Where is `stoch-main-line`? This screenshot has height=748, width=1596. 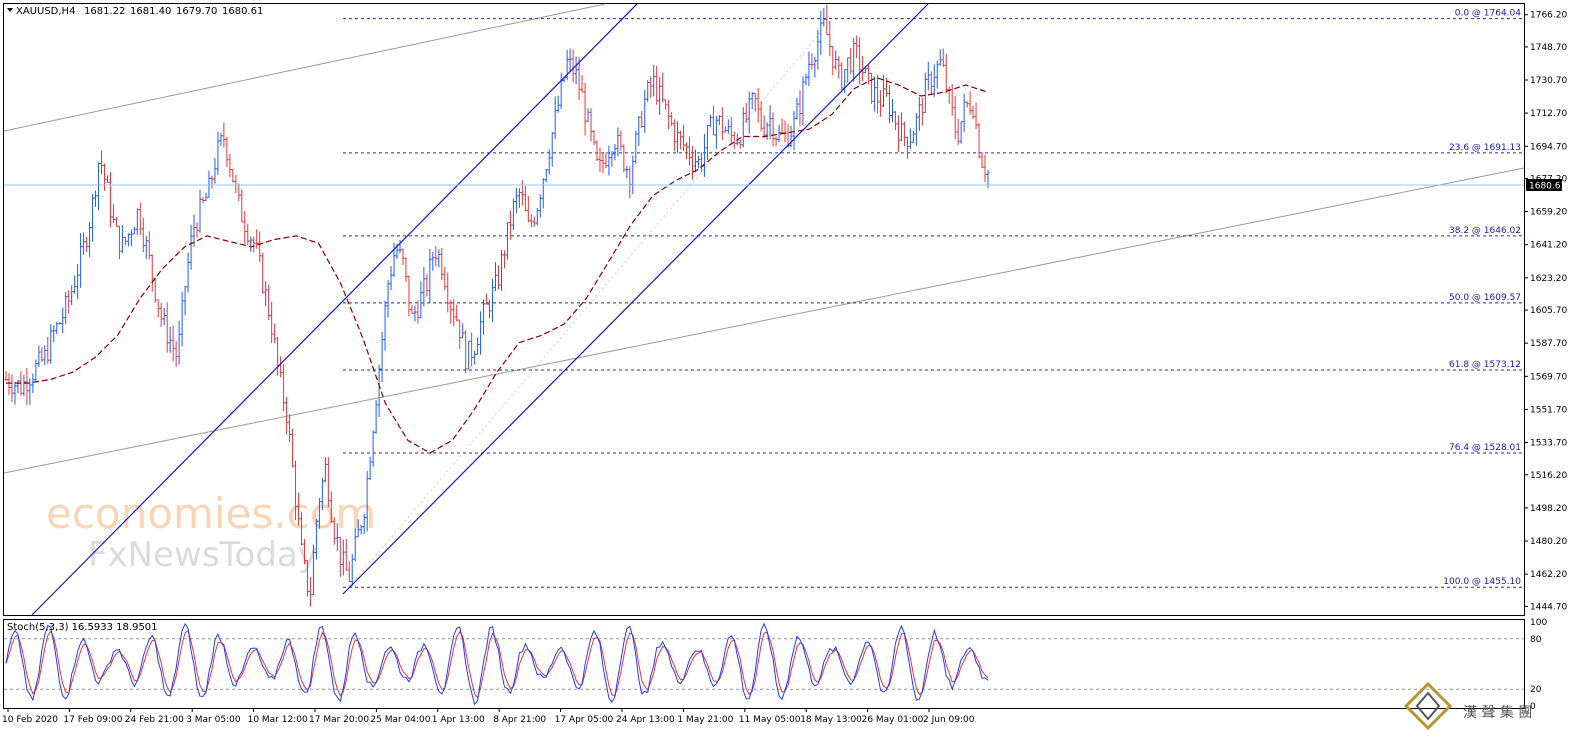 stoch-main-line is located at coordinates (497, 664).